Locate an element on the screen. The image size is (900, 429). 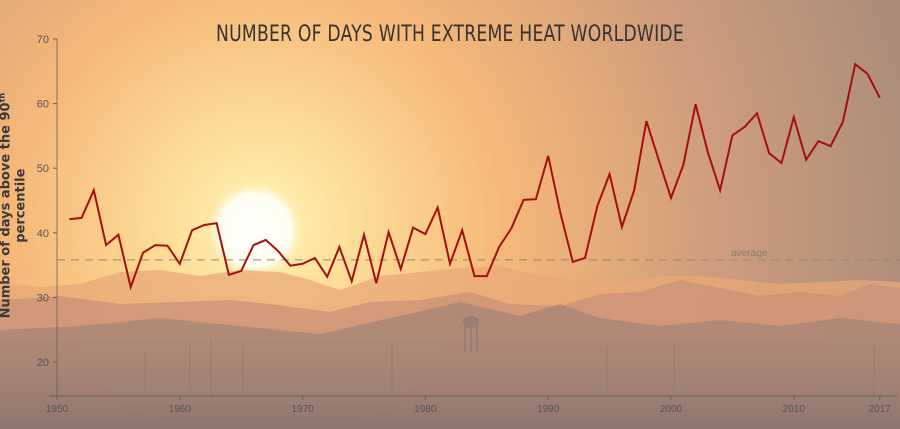
y-axis-label-suffix: percentile is located at coordinates (21, 205).